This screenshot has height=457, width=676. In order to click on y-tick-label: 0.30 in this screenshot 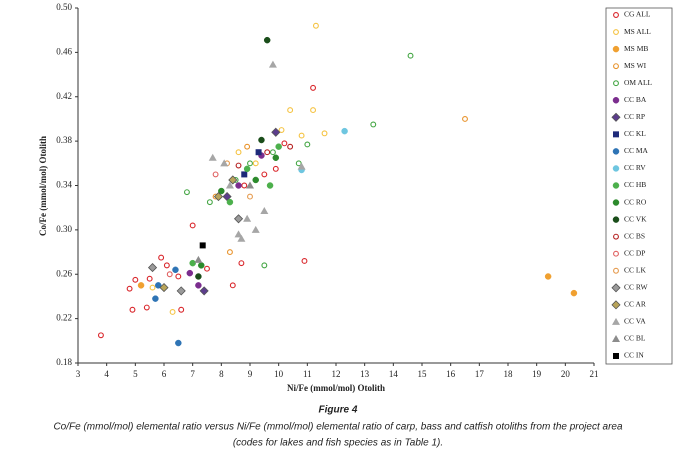, I will do `click(64, 229)`.